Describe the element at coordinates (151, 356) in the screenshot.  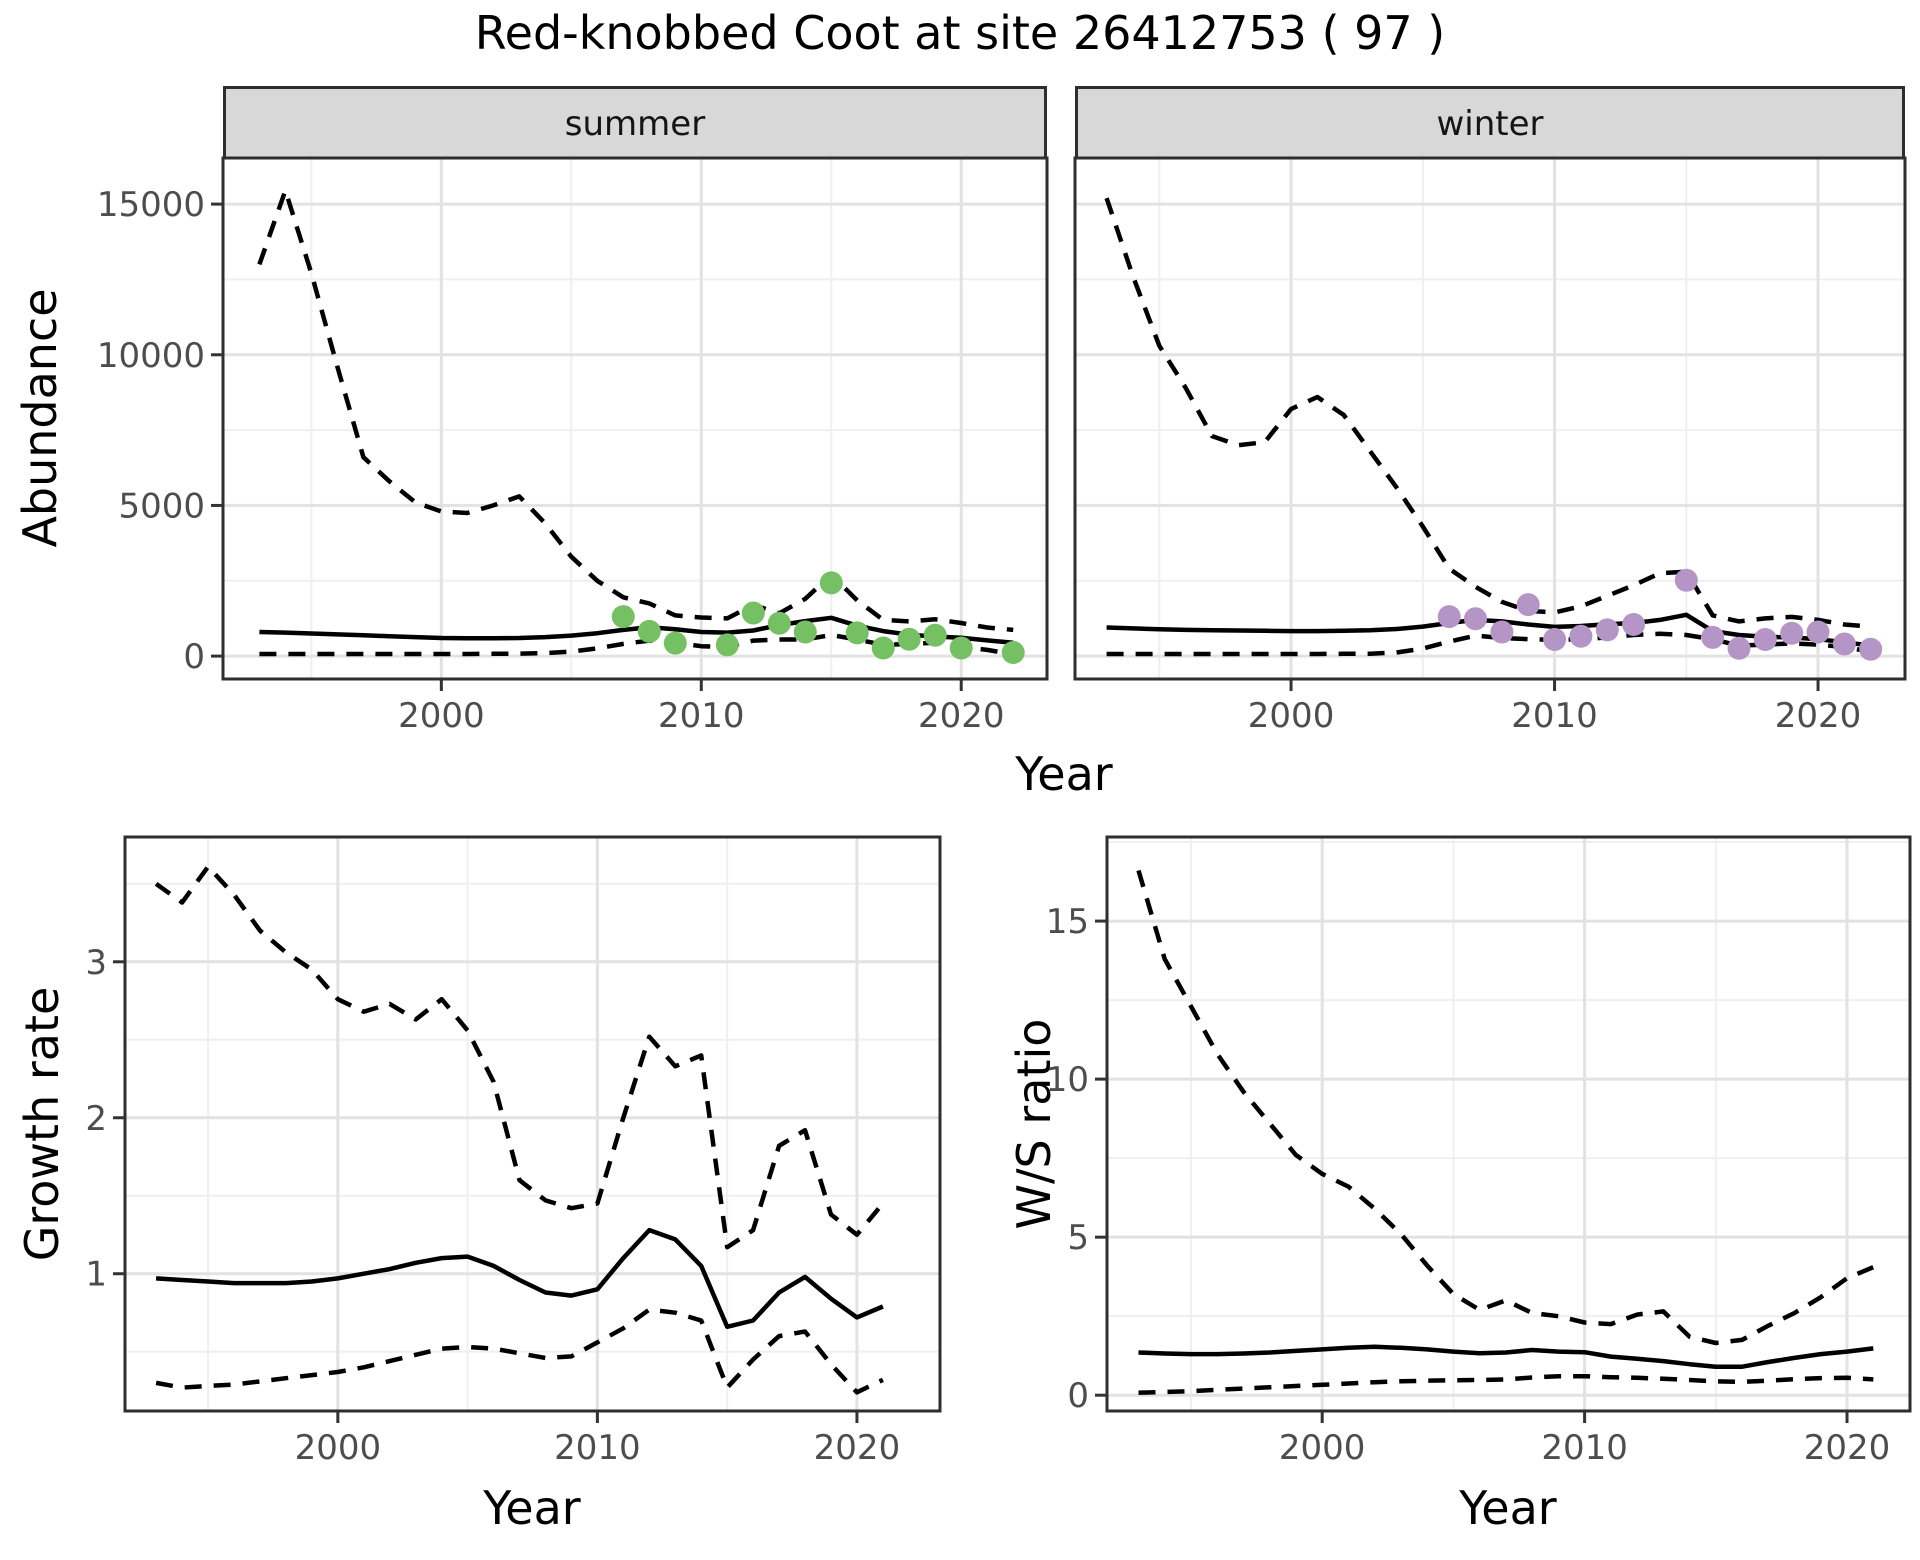
I see `y-tick-label: 10000` at that location.